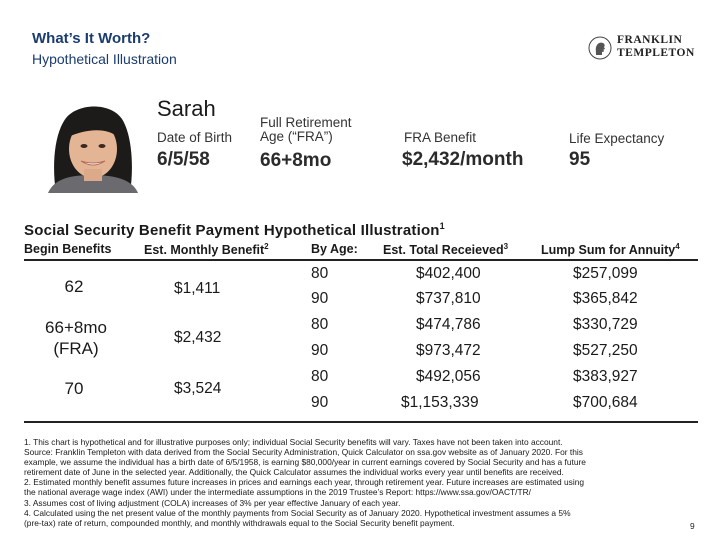 The width and height of the screenshot is (720, 540). I want to click on dob-label: Date of Birth, so click(195, 137).